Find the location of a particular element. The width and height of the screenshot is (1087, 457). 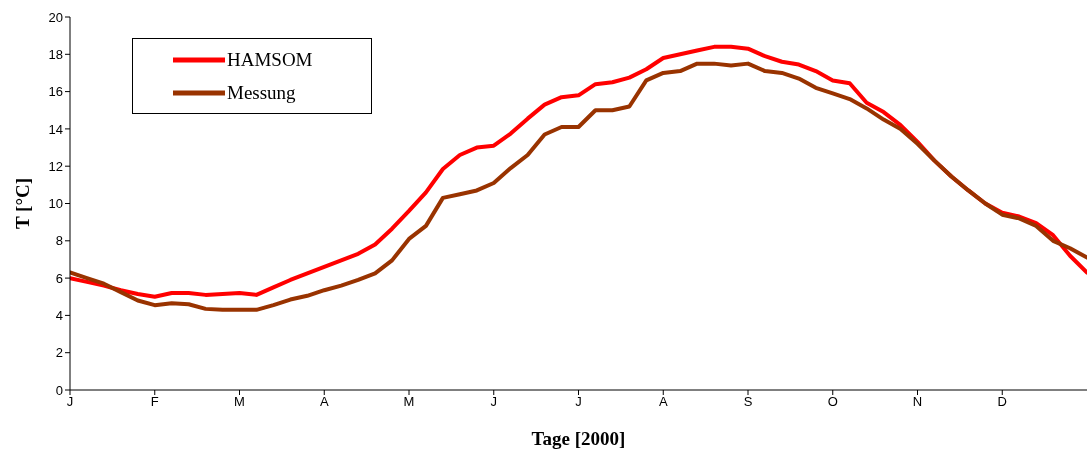

y-tick-label: 12 is located at coordinates (55, 166).